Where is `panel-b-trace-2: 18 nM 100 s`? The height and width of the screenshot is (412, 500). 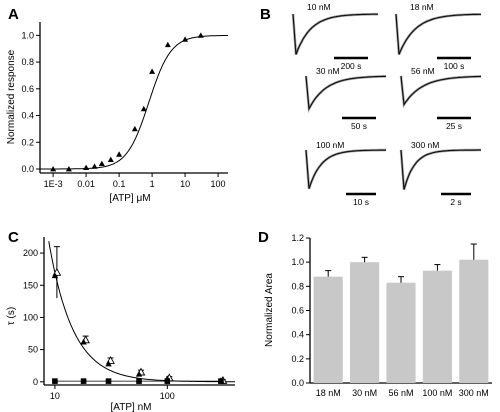 panel-b-trace-2: 18 nM 100 s is located at coordinates (437, 36).